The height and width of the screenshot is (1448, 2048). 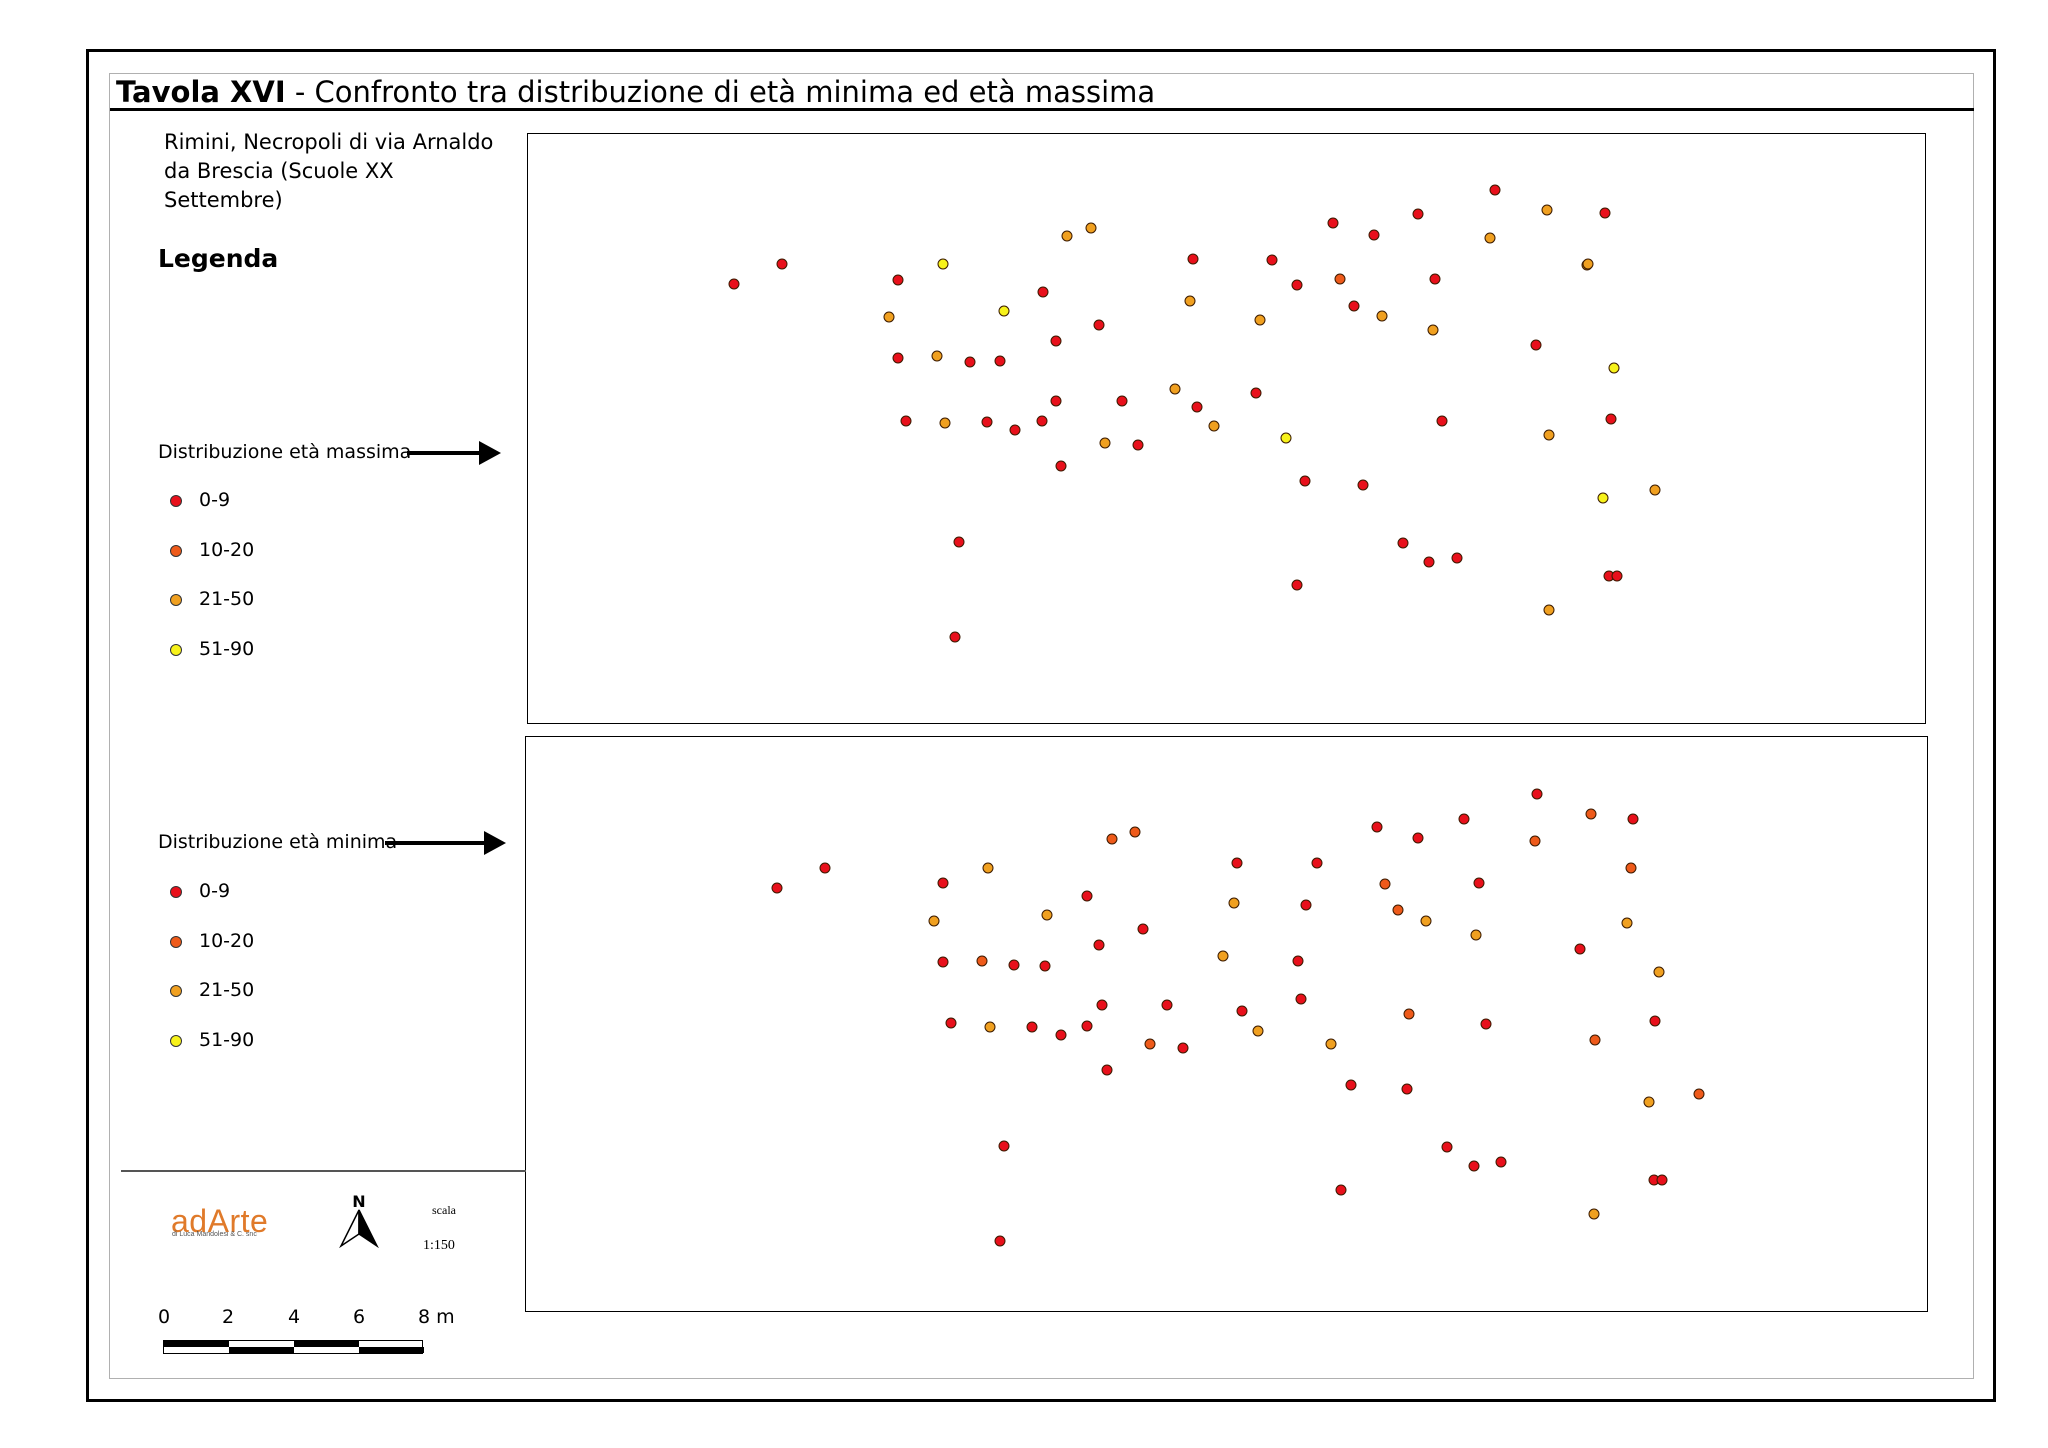 What do you see at coordinates (444, 1210) in the screenshot?
I see `scale-label: scala` at bounding box center [444, 1210].